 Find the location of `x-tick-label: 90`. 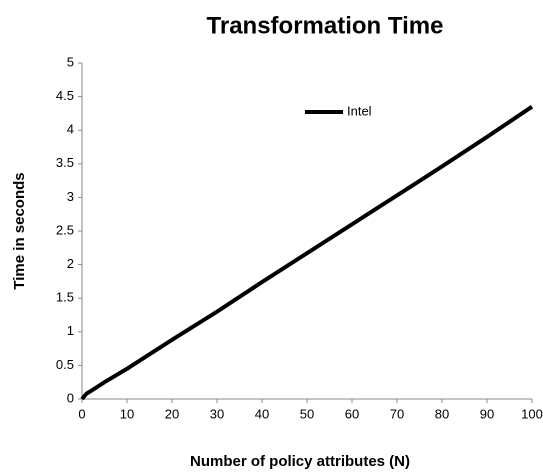

x-tick-label: 90 is located at coordinates (487, 413).